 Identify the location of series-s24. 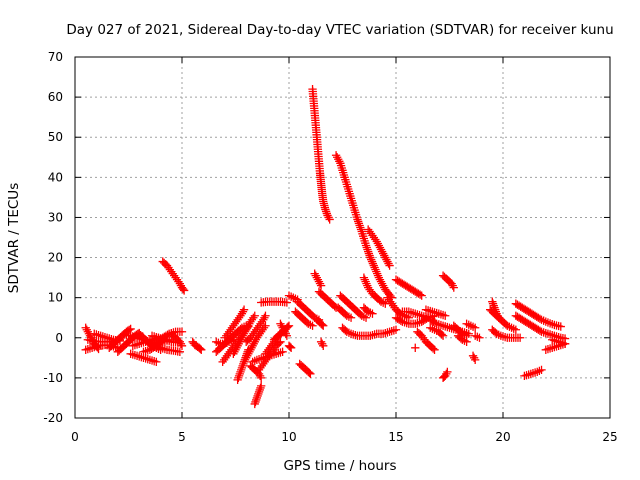
(254, 343).